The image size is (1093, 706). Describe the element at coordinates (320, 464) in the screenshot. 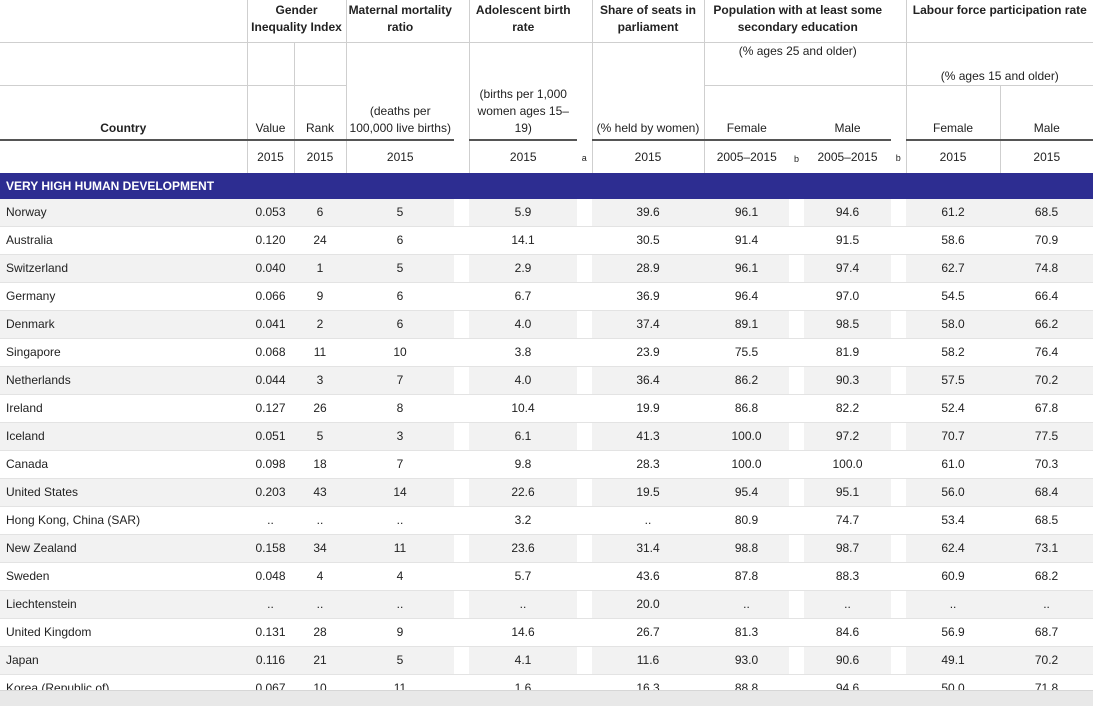

I see `value-cell-rank: 18` at that location.